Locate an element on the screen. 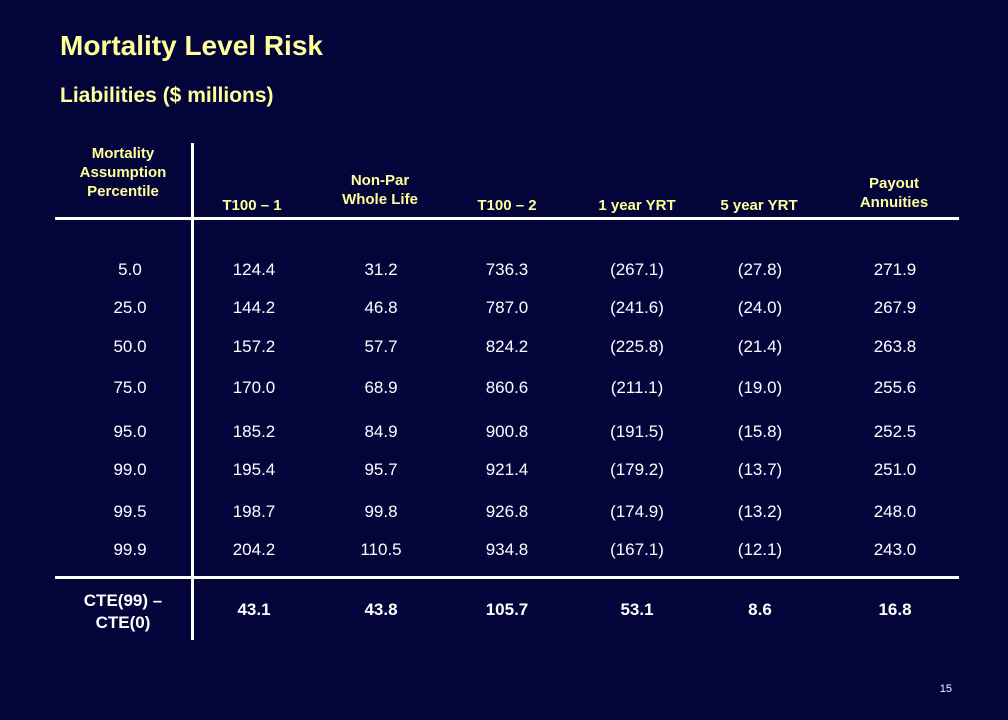 Image resolution: width=1008 pixels, height=720 pixels. table-cell: 926.8 is located at coordinates (507, 511).